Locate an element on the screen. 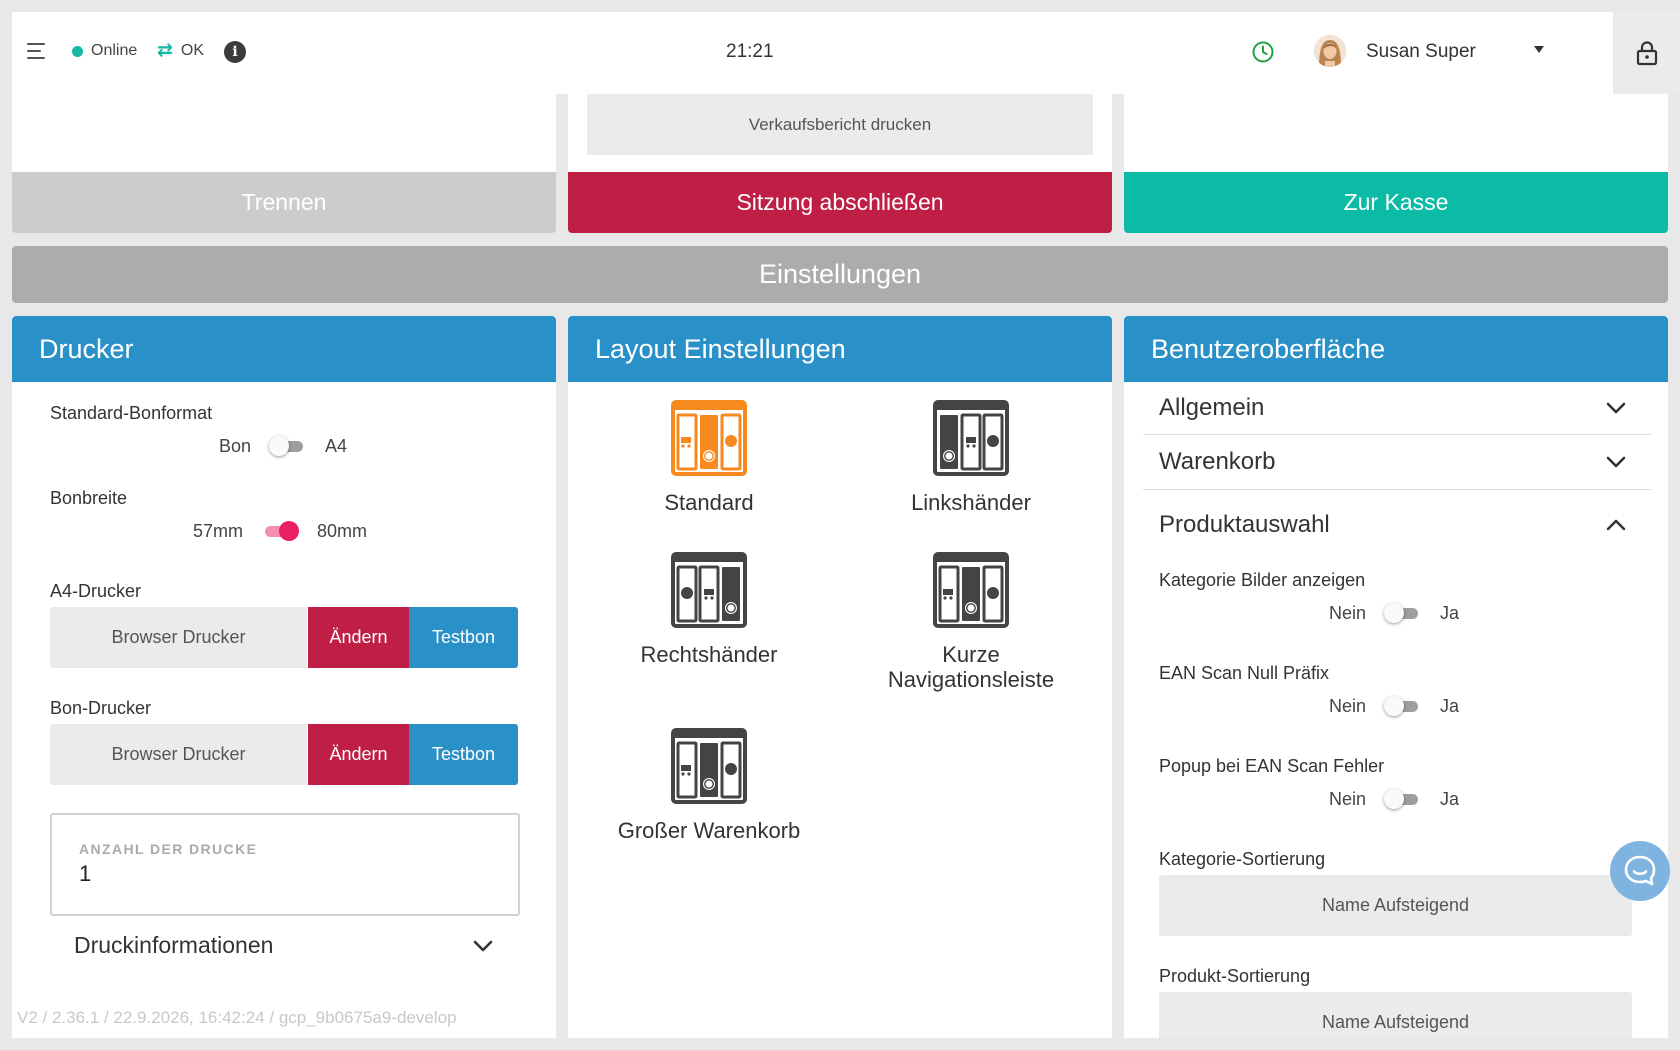  accordion-product-selection: Produktauswahl is located at coordinates (1397, 525).